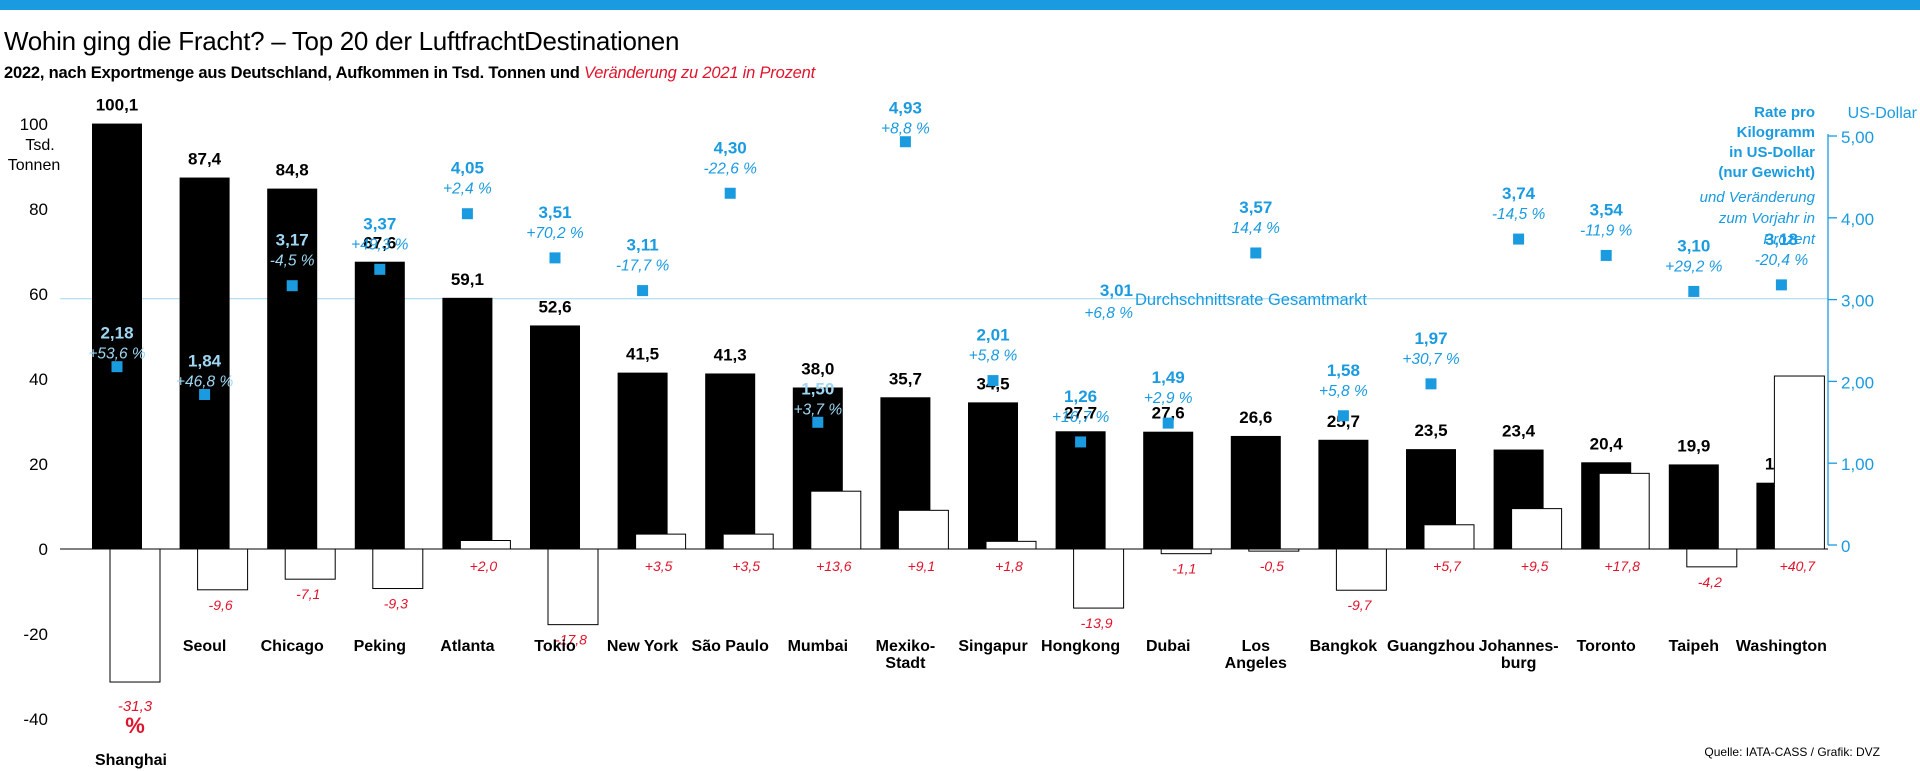 This screenshot has width=1920, height=771. Describe the element at coordinates (1116, 290) in the screenshot. I see `average-rate-value: 3,01` at that location.